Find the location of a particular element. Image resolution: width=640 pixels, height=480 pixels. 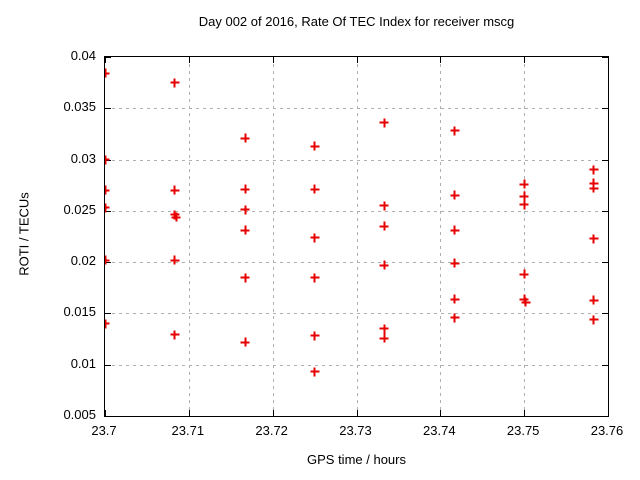

y-tick-label: 0.02 is located at coordinates (83, 261).